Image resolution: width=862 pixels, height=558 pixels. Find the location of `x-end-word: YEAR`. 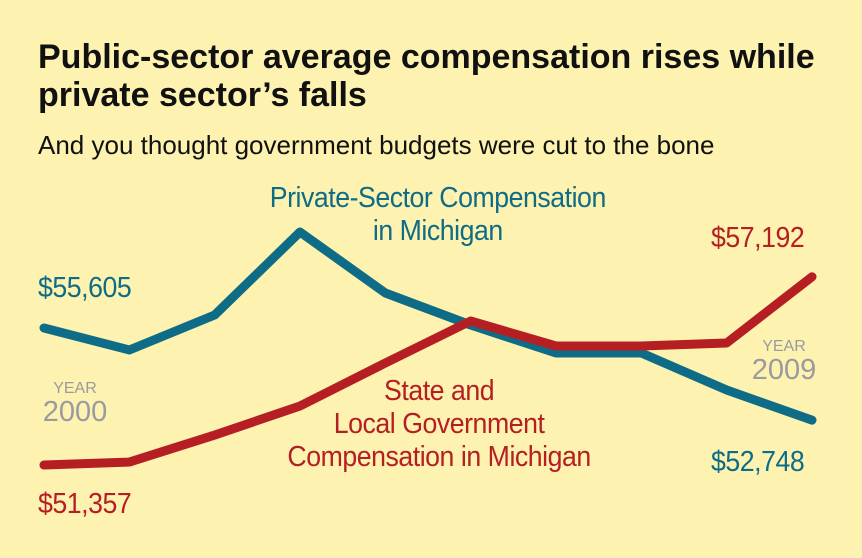

x-end-word: YEAR is located at coordinates (784, 346).